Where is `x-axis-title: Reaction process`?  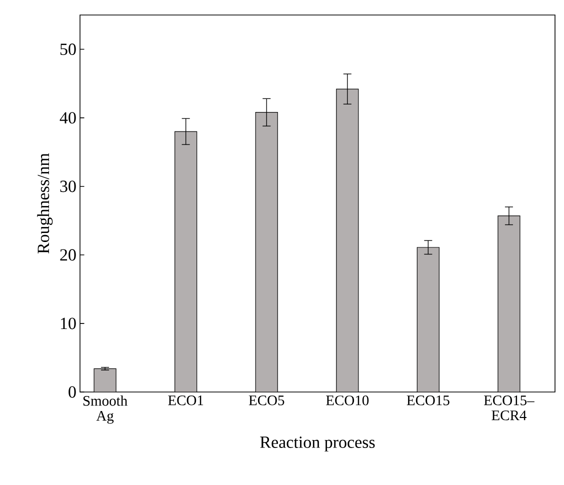 x-axis-title: Reaction process is located at coordinates (317, 444).